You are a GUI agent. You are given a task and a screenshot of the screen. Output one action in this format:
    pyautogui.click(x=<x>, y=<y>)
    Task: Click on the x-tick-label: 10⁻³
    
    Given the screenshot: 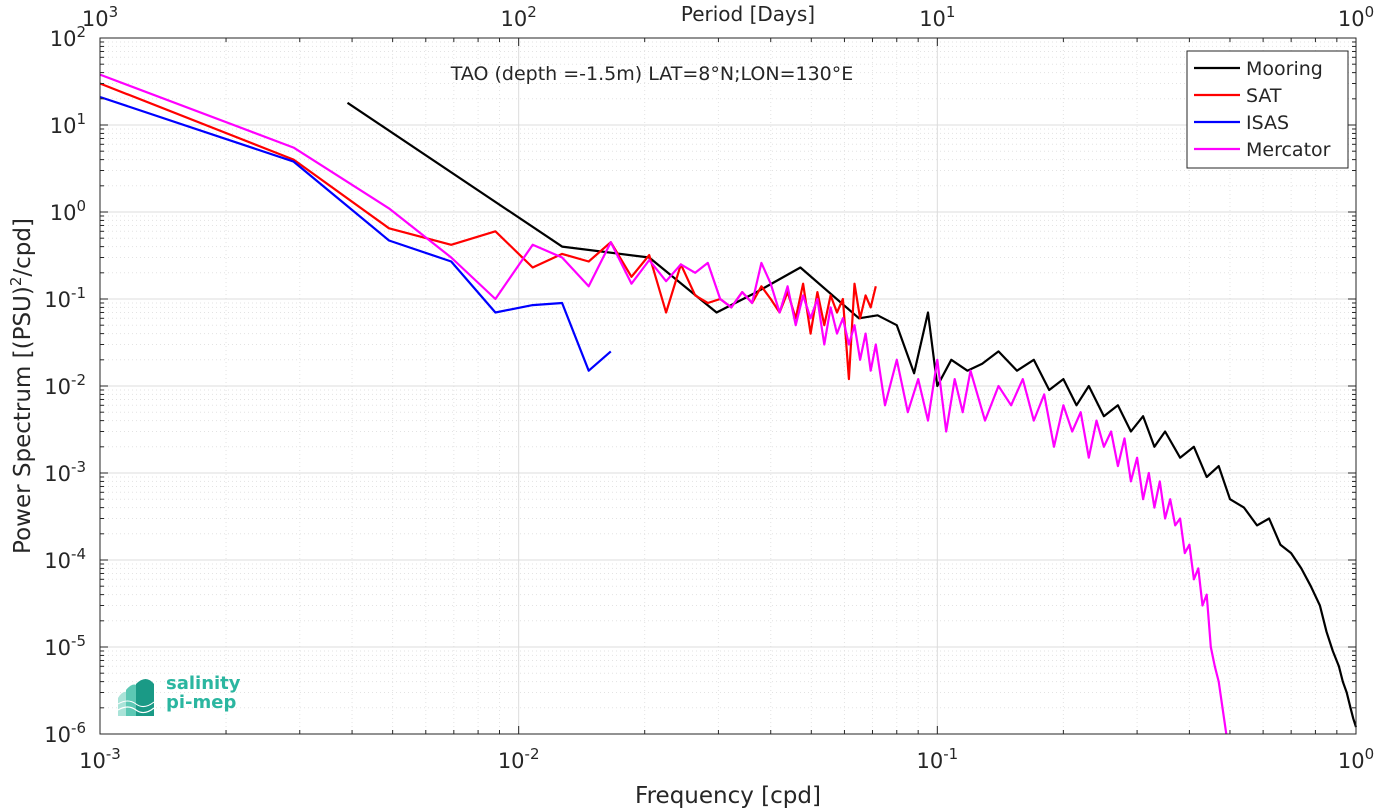 What is the action you would take?
    pyautogui.click(x=100, y=759)
    